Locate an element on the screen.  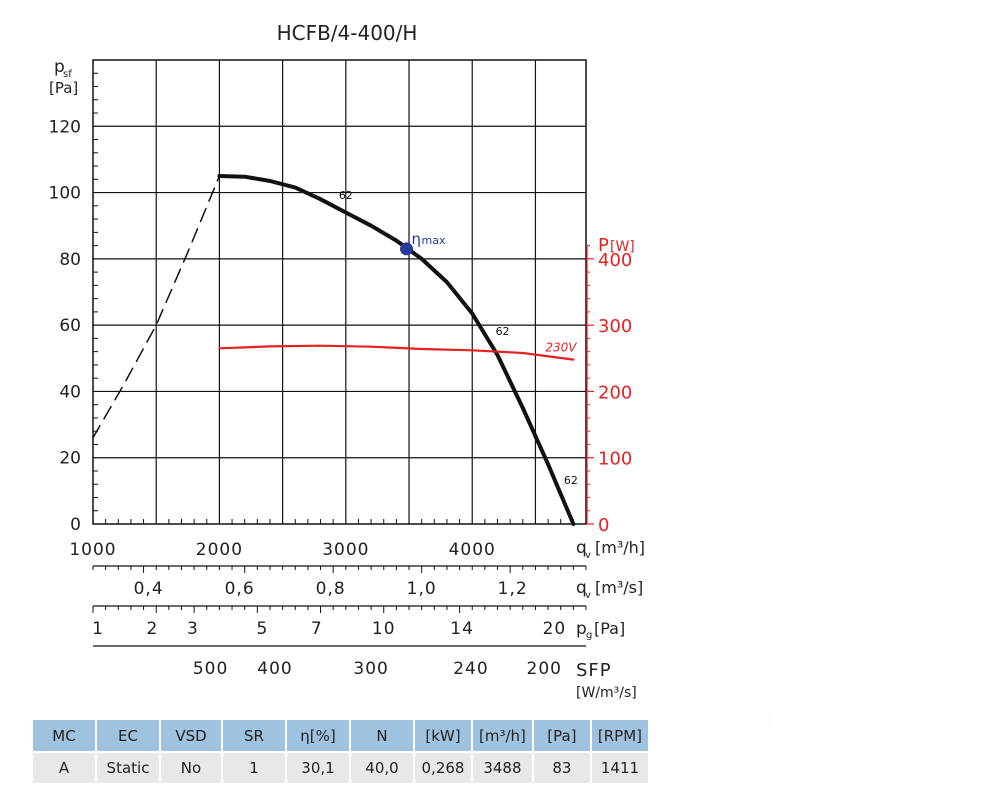
y-tick-label: 80 is located at coordinates (70, 260).